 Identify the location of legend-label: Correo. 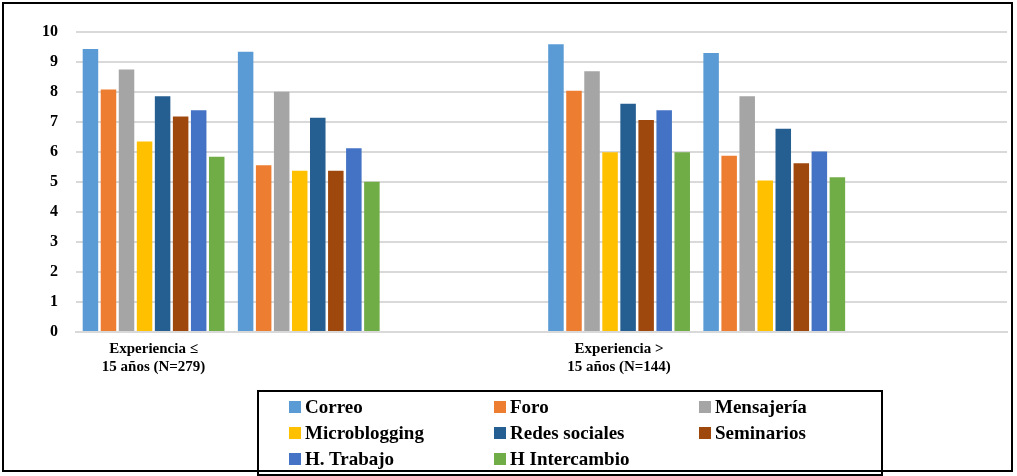
(334, 407).